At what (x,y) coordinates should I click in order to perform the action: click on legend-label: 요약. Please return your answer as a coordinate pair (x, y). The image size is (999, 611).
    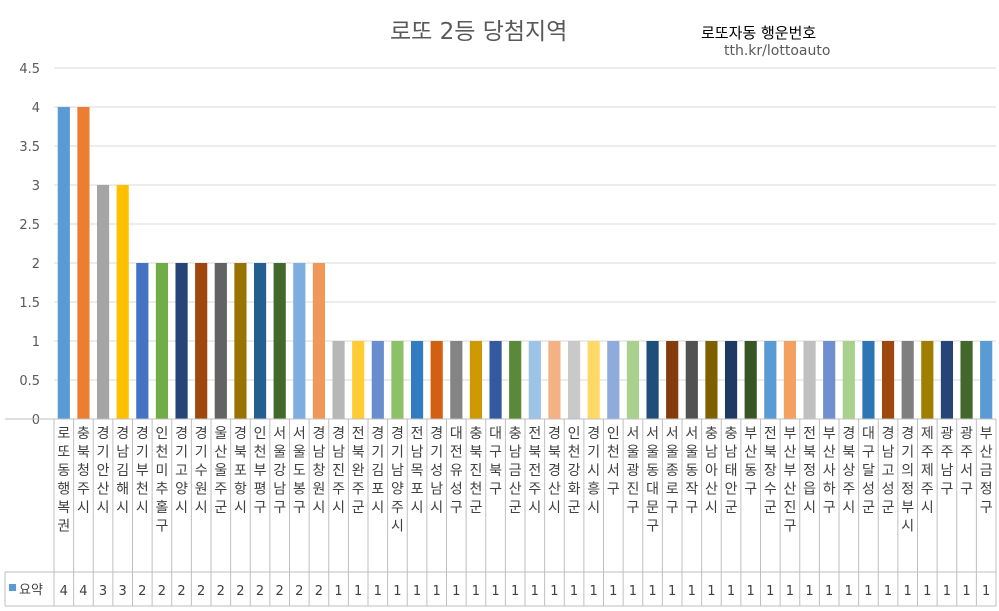
    Looking at the image, I should click on (31, 590).